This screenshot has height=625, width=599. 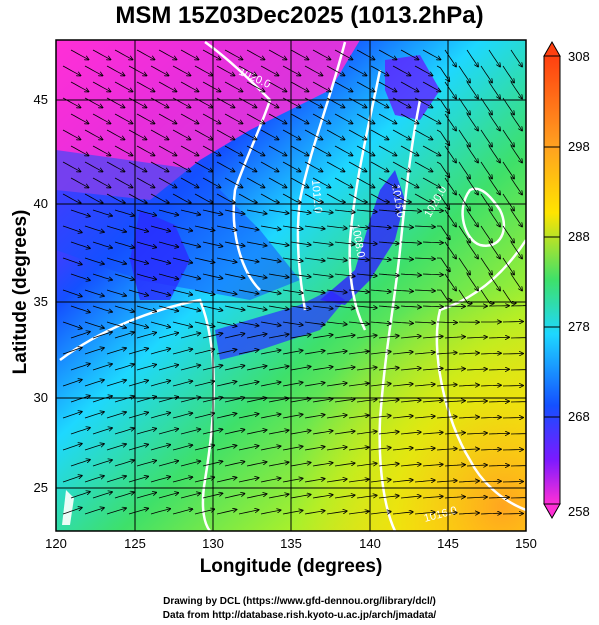 What do you see at coordinates (579, 511) in the screenshot?
I see `colorbar-tick-258: 258` at bounding box center [579, 511].